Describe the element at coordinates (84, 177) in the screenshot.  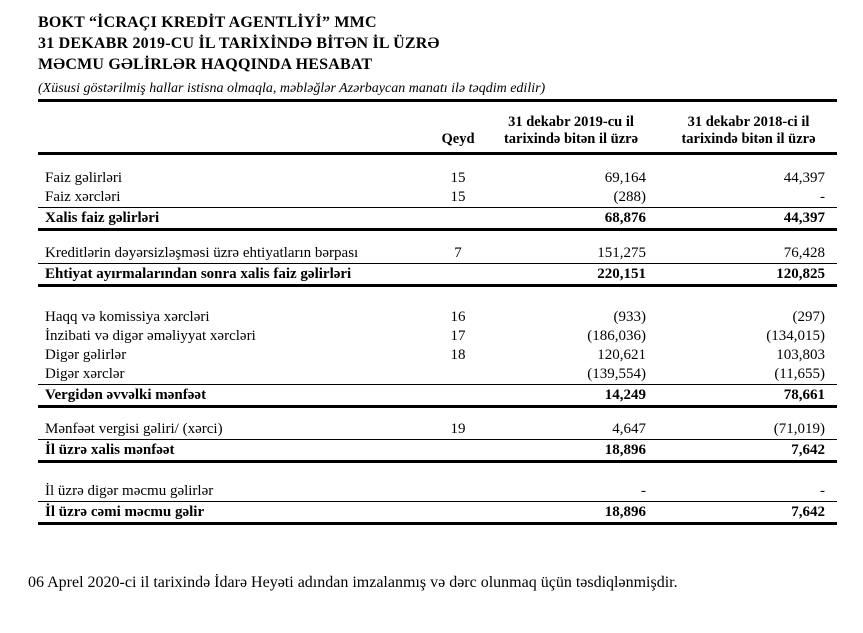
I see `row-label: Faiz gəlirləri` at that location.